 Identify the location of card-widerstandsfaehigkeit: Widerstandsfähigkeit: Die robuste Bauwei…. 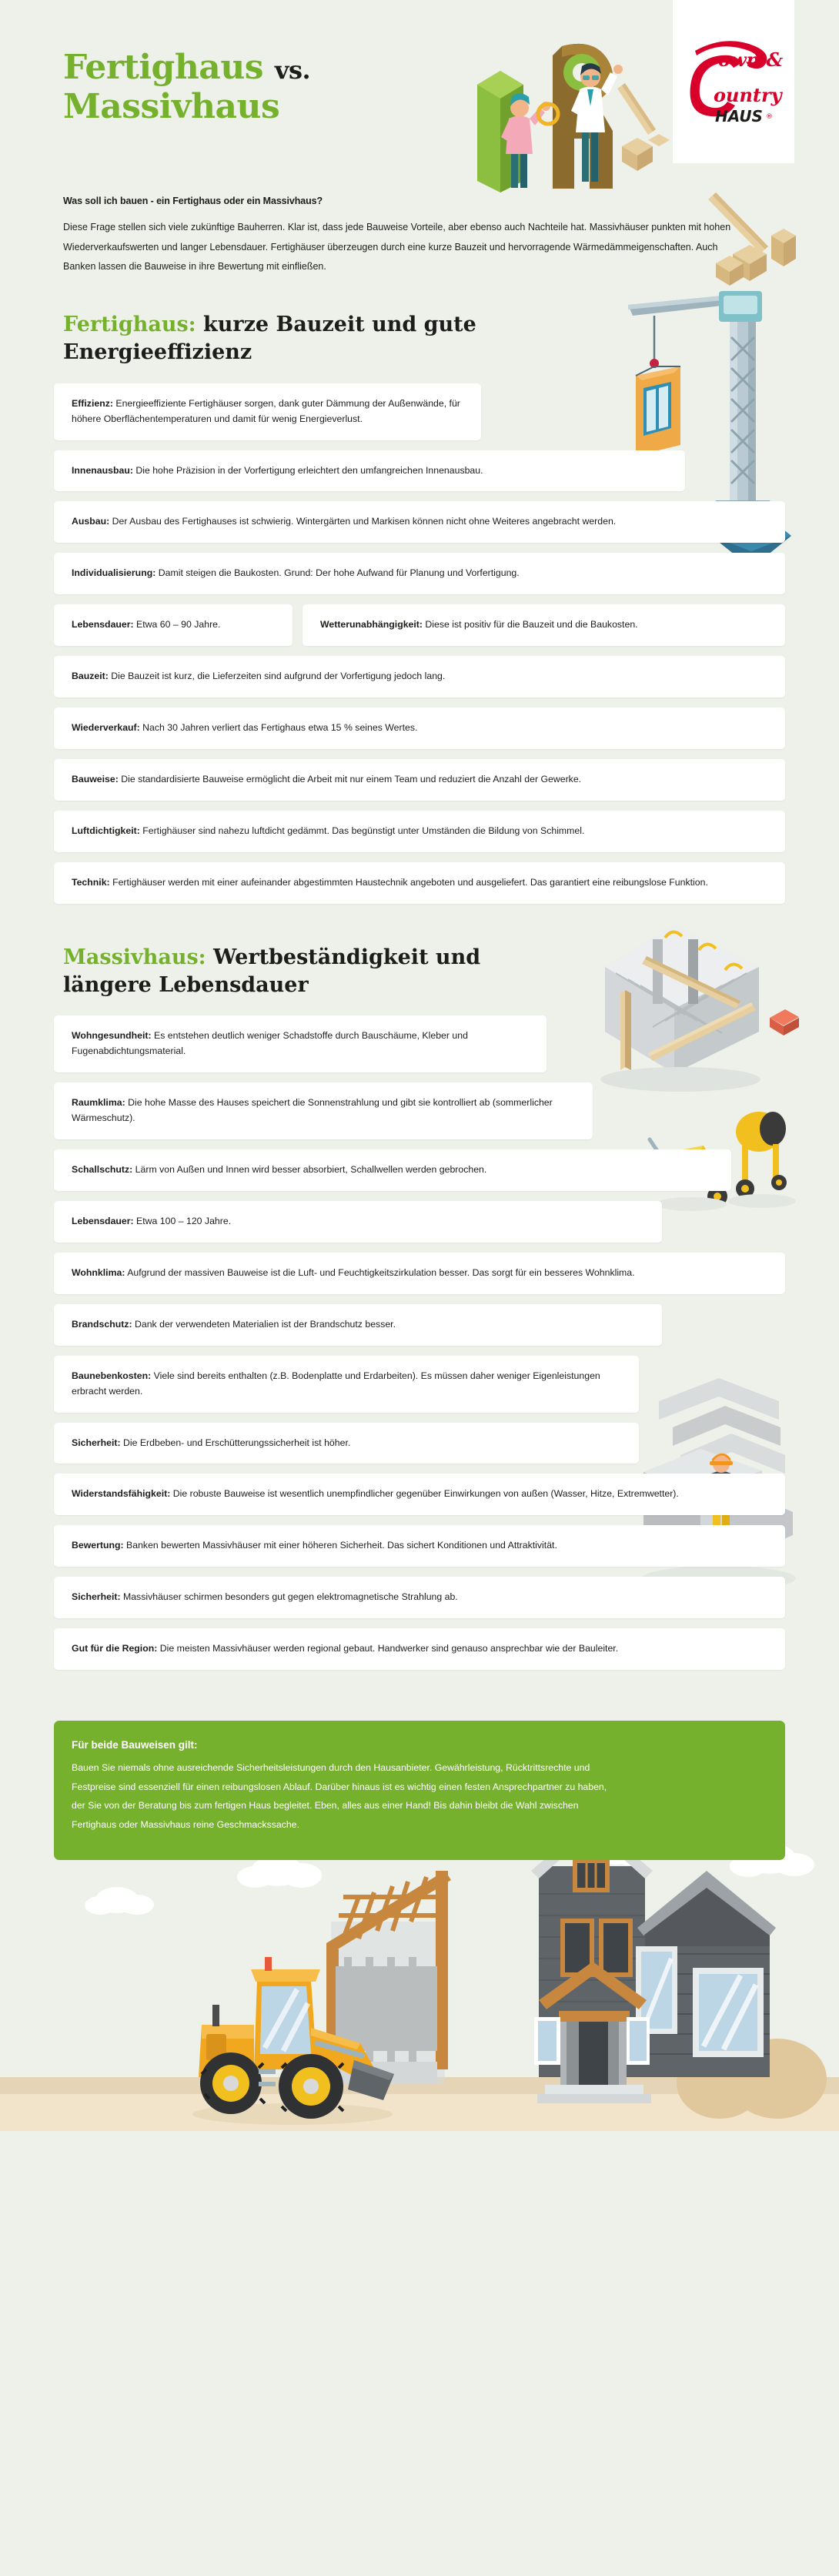
(419, 1495).